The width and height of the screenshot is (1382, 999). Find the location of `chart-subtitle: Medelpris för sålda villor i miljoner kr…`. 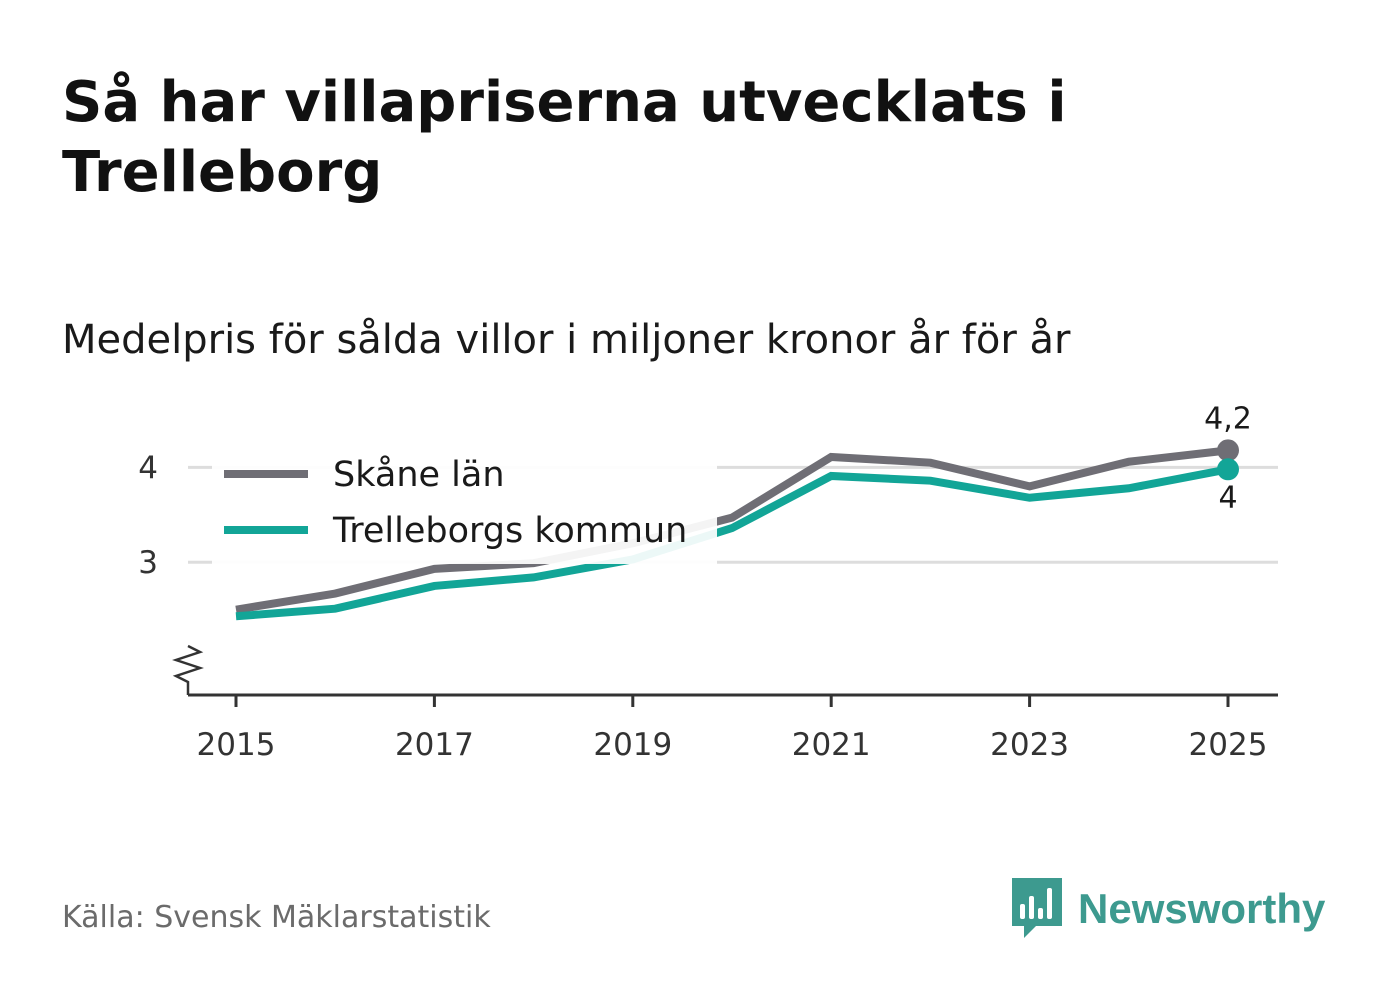

chart-subtitle: Medelpris för sålda villor i miljoner kr… is located at coordinates (566, 340).